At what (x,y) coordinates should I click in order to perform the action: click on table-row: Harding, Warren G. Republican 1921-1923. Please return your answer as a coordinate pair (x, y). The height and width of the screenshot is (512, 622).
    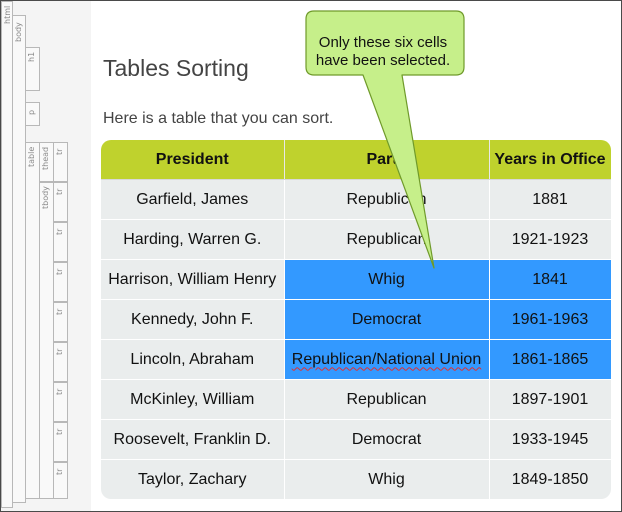
    Looking at the image, I should click on (356, 239).